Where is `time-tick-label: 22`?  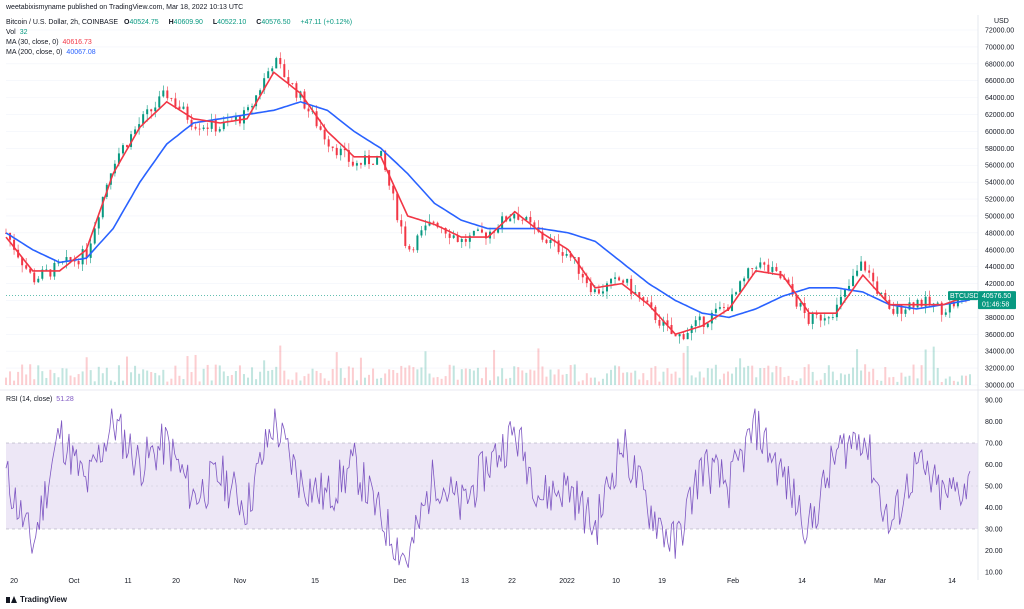 time-tick-label: 22 is located at coordinates (512, 581).